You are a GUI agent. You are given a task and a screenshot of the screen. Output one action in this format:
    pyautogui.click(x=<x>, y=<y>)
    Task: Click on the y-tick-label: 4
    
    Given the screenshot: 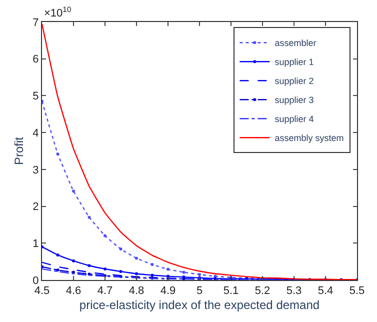 What is the action you would take?
    pyautogui.click(x=35, y=133)
    